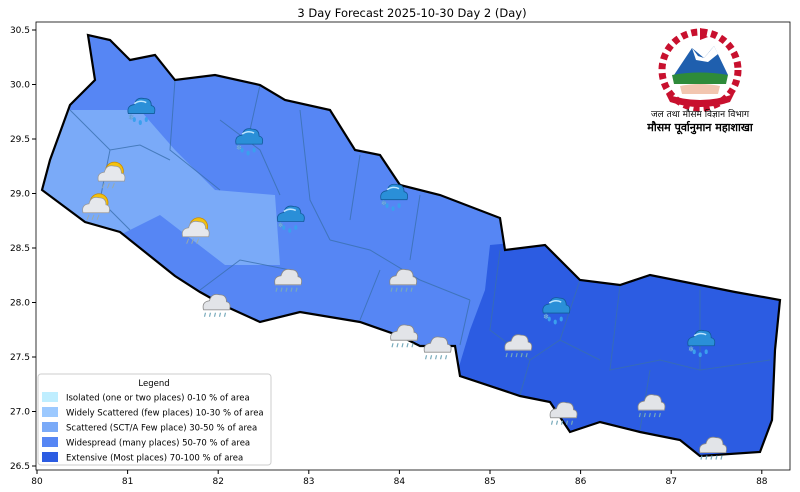 The width and height of the screenshot is (800, 492). Describe the element at coordinates (158, 444) in the screenshot. I see `legend-item-label: Widespread (many places) 50-70 % of area` at that location.